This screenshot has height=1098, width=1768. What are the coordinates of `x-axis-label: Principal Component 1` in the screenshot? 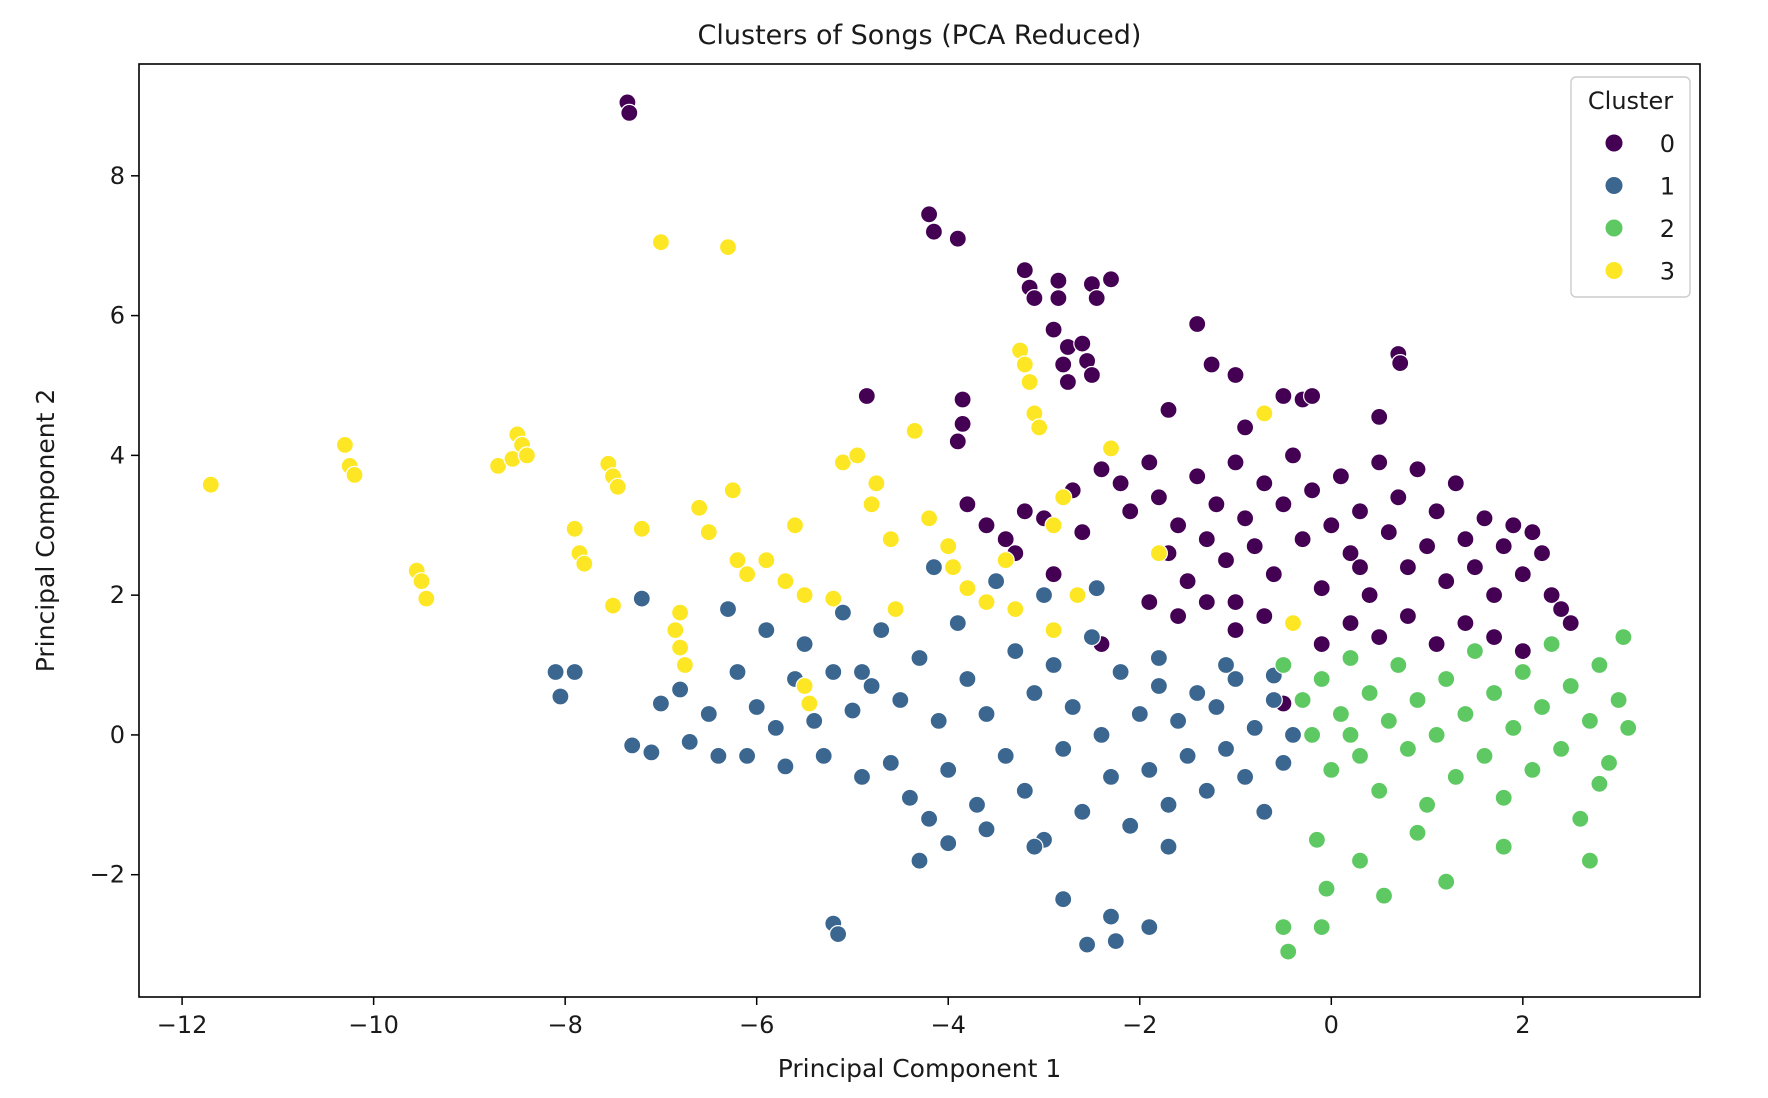 It's located at (919, 1068).